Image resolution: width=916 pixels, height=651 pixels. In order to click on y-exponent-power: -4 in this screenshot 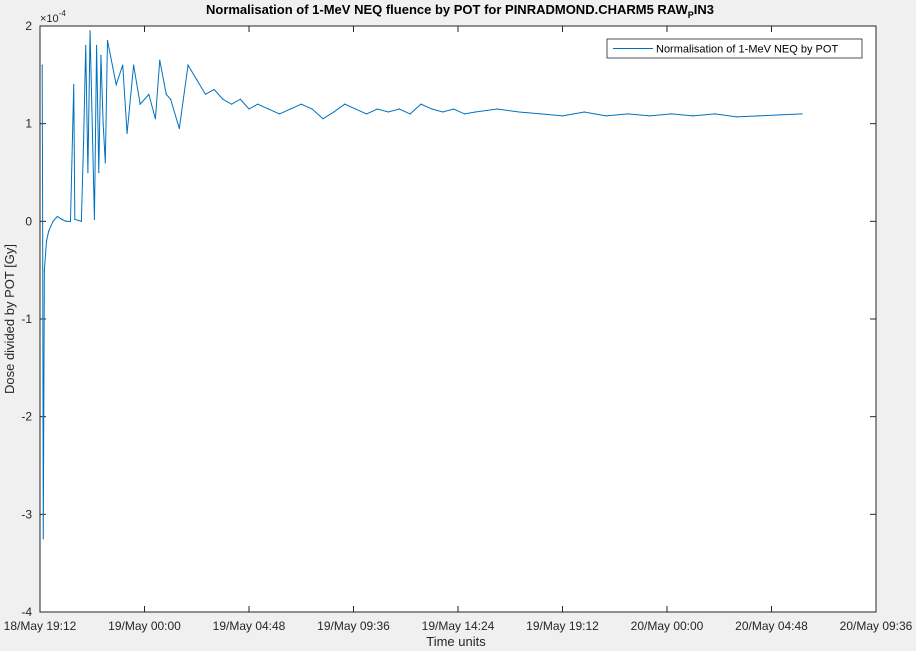, I will do `click(63, 13)`.